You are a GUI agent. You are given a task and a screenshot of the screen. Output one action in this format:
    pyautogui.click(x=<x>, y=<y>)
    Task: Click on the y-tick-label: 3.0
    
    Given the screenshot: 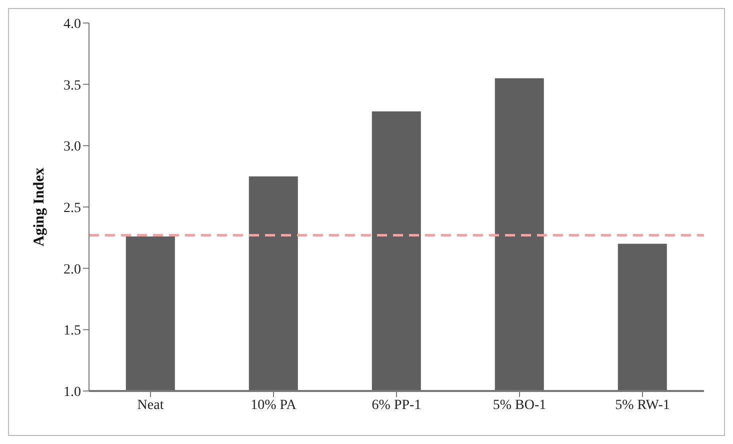 What is the action you would take?
    pyautogui.click(x=72, y=147)
    